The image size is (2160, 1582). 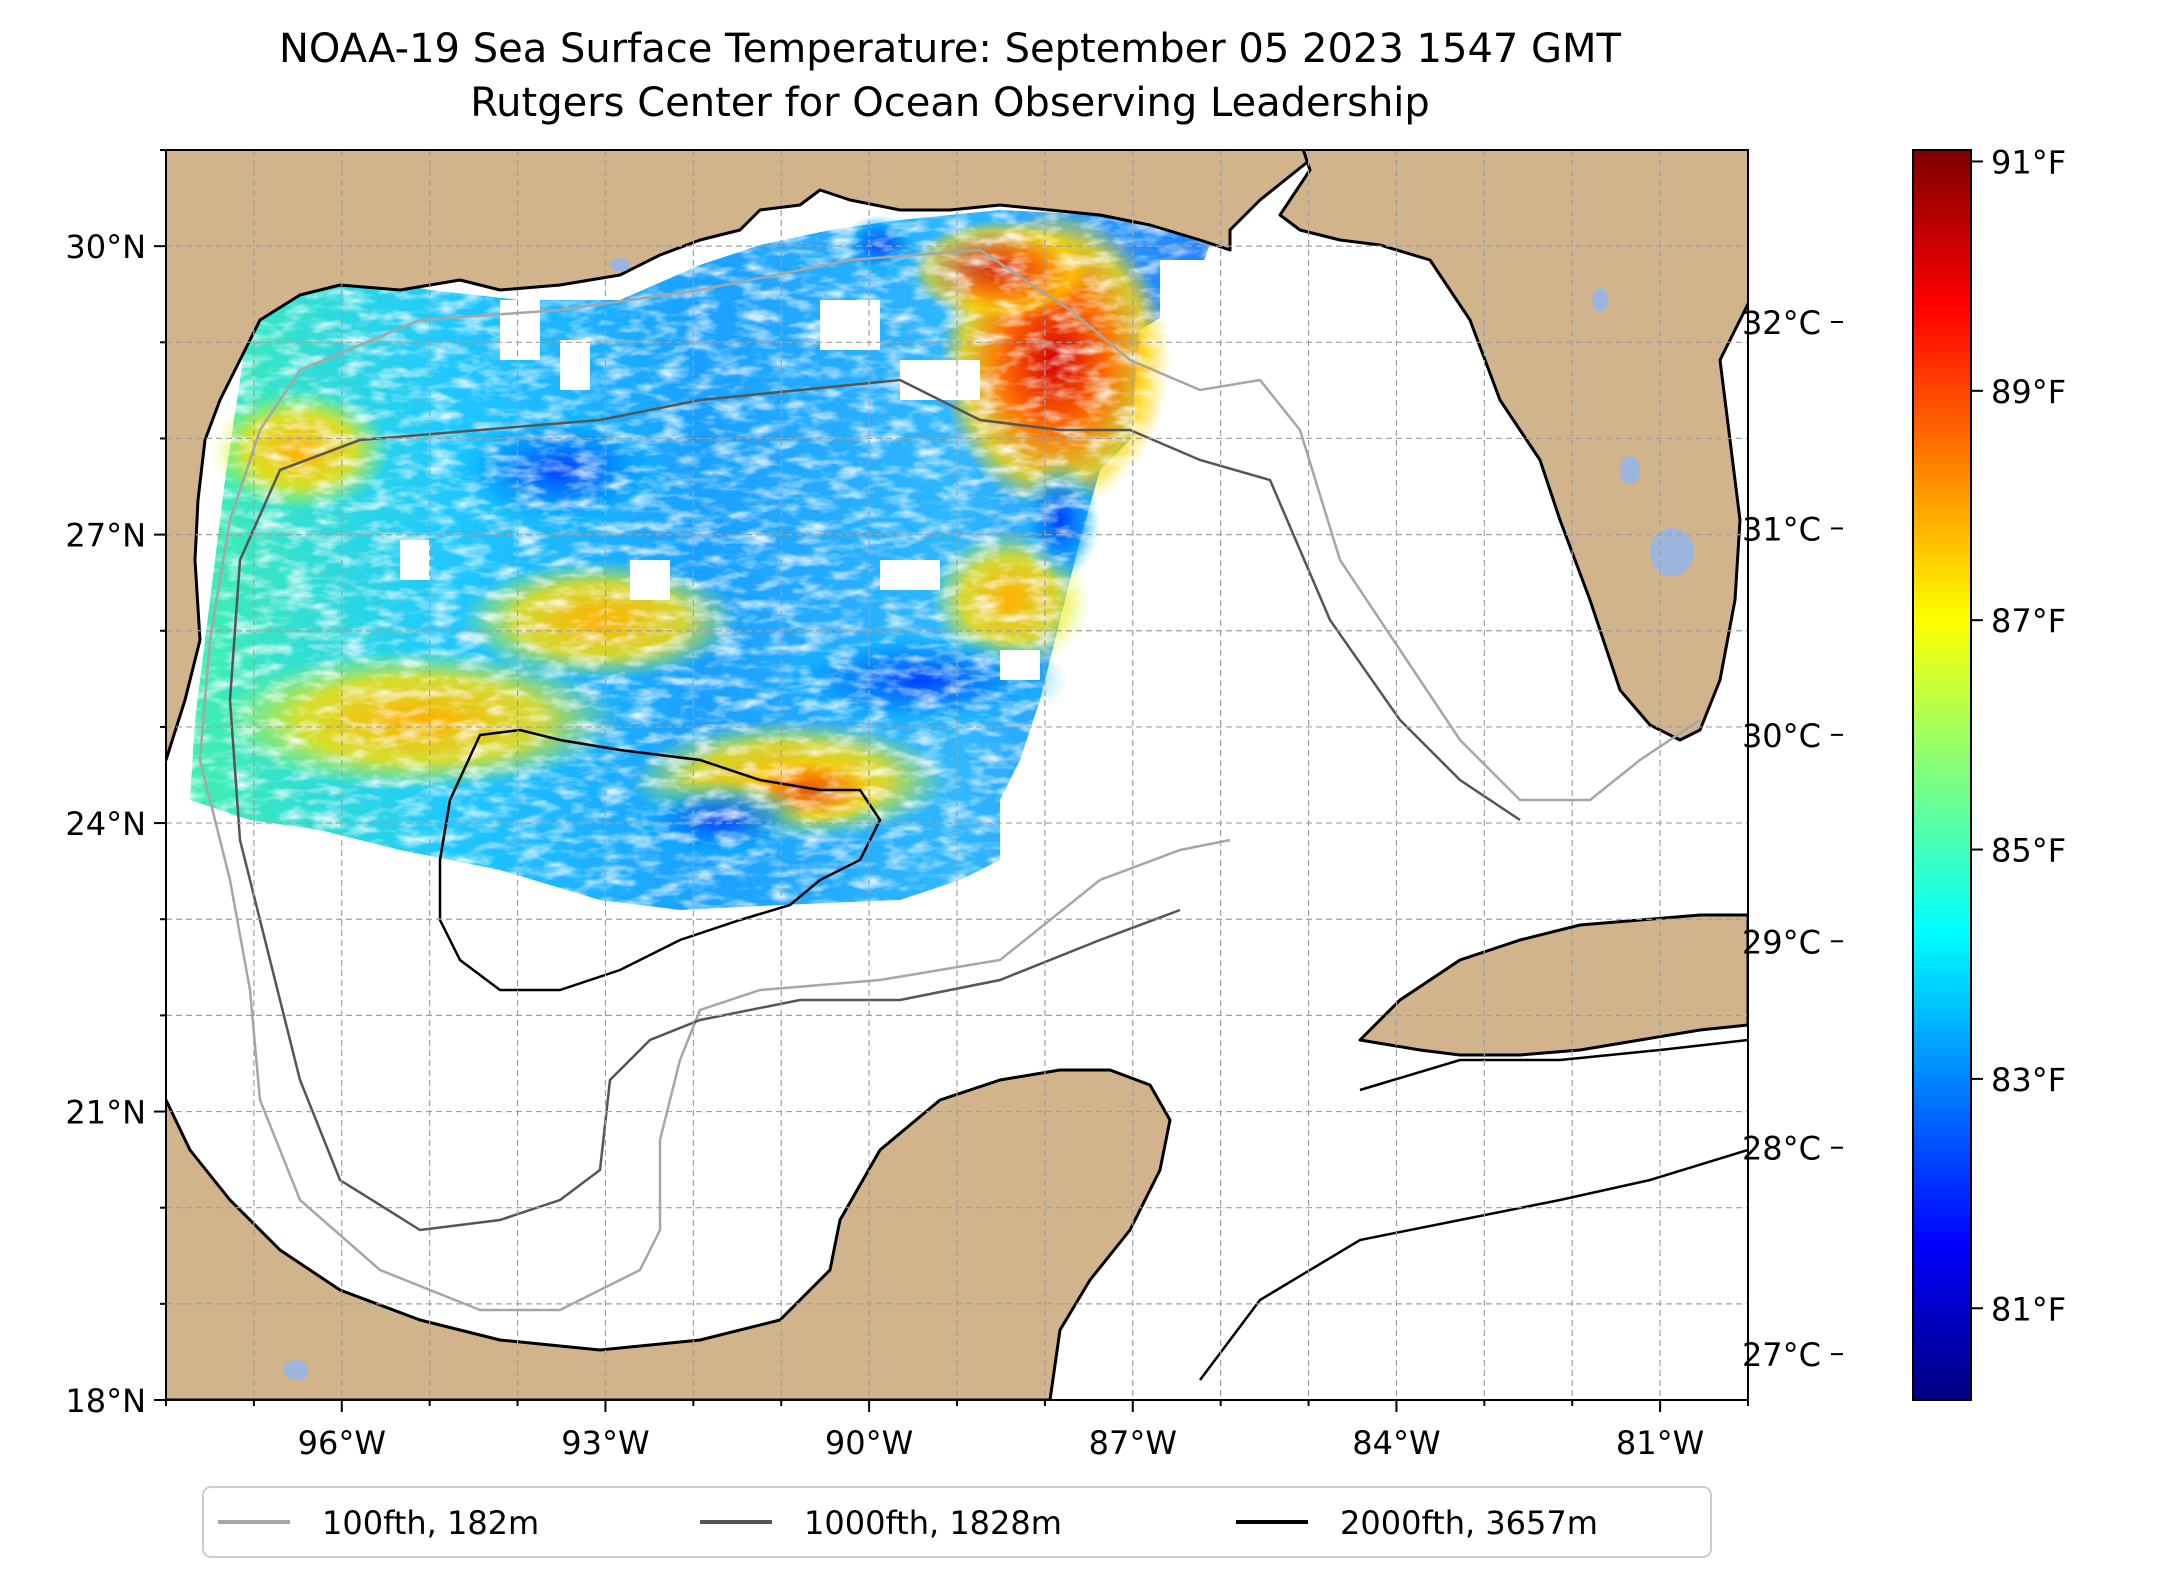 I want to click on colorbar-f-tick-label: 81°F, so click(x=2028, y=1309).